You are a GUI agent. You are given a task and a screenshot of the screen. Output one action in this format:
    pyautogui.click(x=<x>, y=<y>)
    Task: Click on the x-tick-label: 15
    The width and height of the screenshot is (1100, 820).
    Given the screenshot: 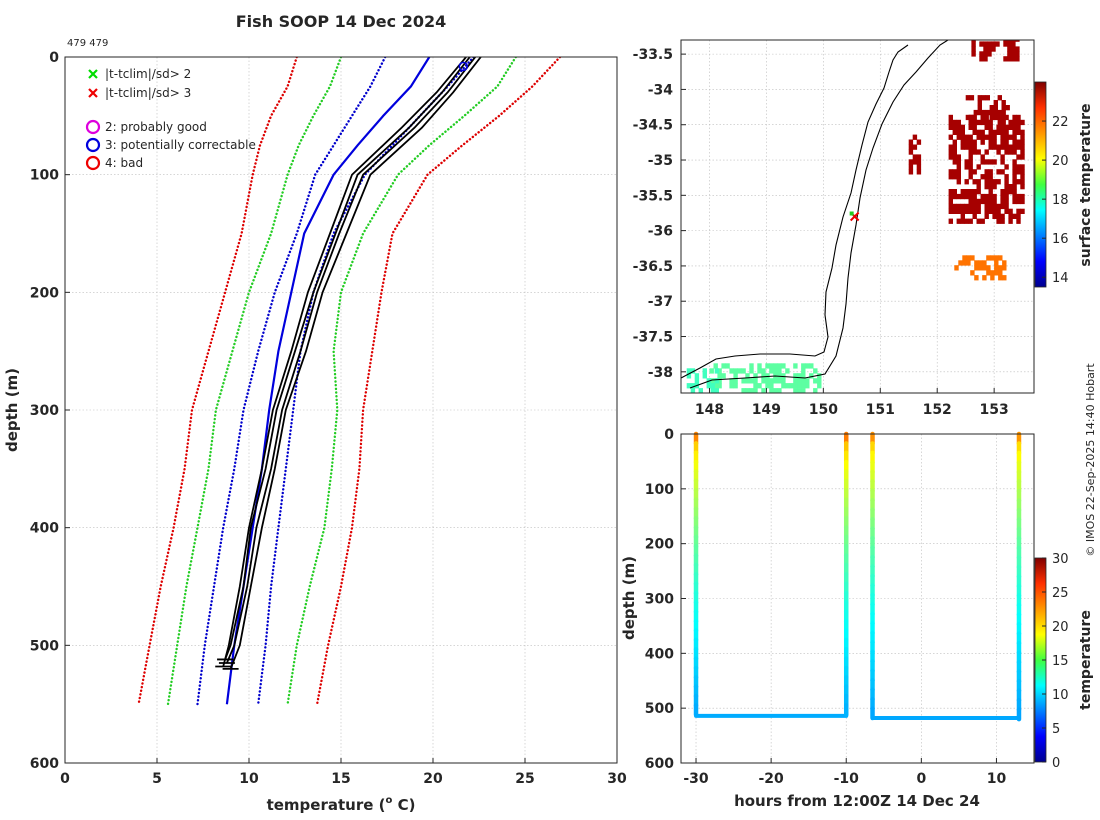 What is the action you would take?
    pyautogui.click(x=340, y=779)
    